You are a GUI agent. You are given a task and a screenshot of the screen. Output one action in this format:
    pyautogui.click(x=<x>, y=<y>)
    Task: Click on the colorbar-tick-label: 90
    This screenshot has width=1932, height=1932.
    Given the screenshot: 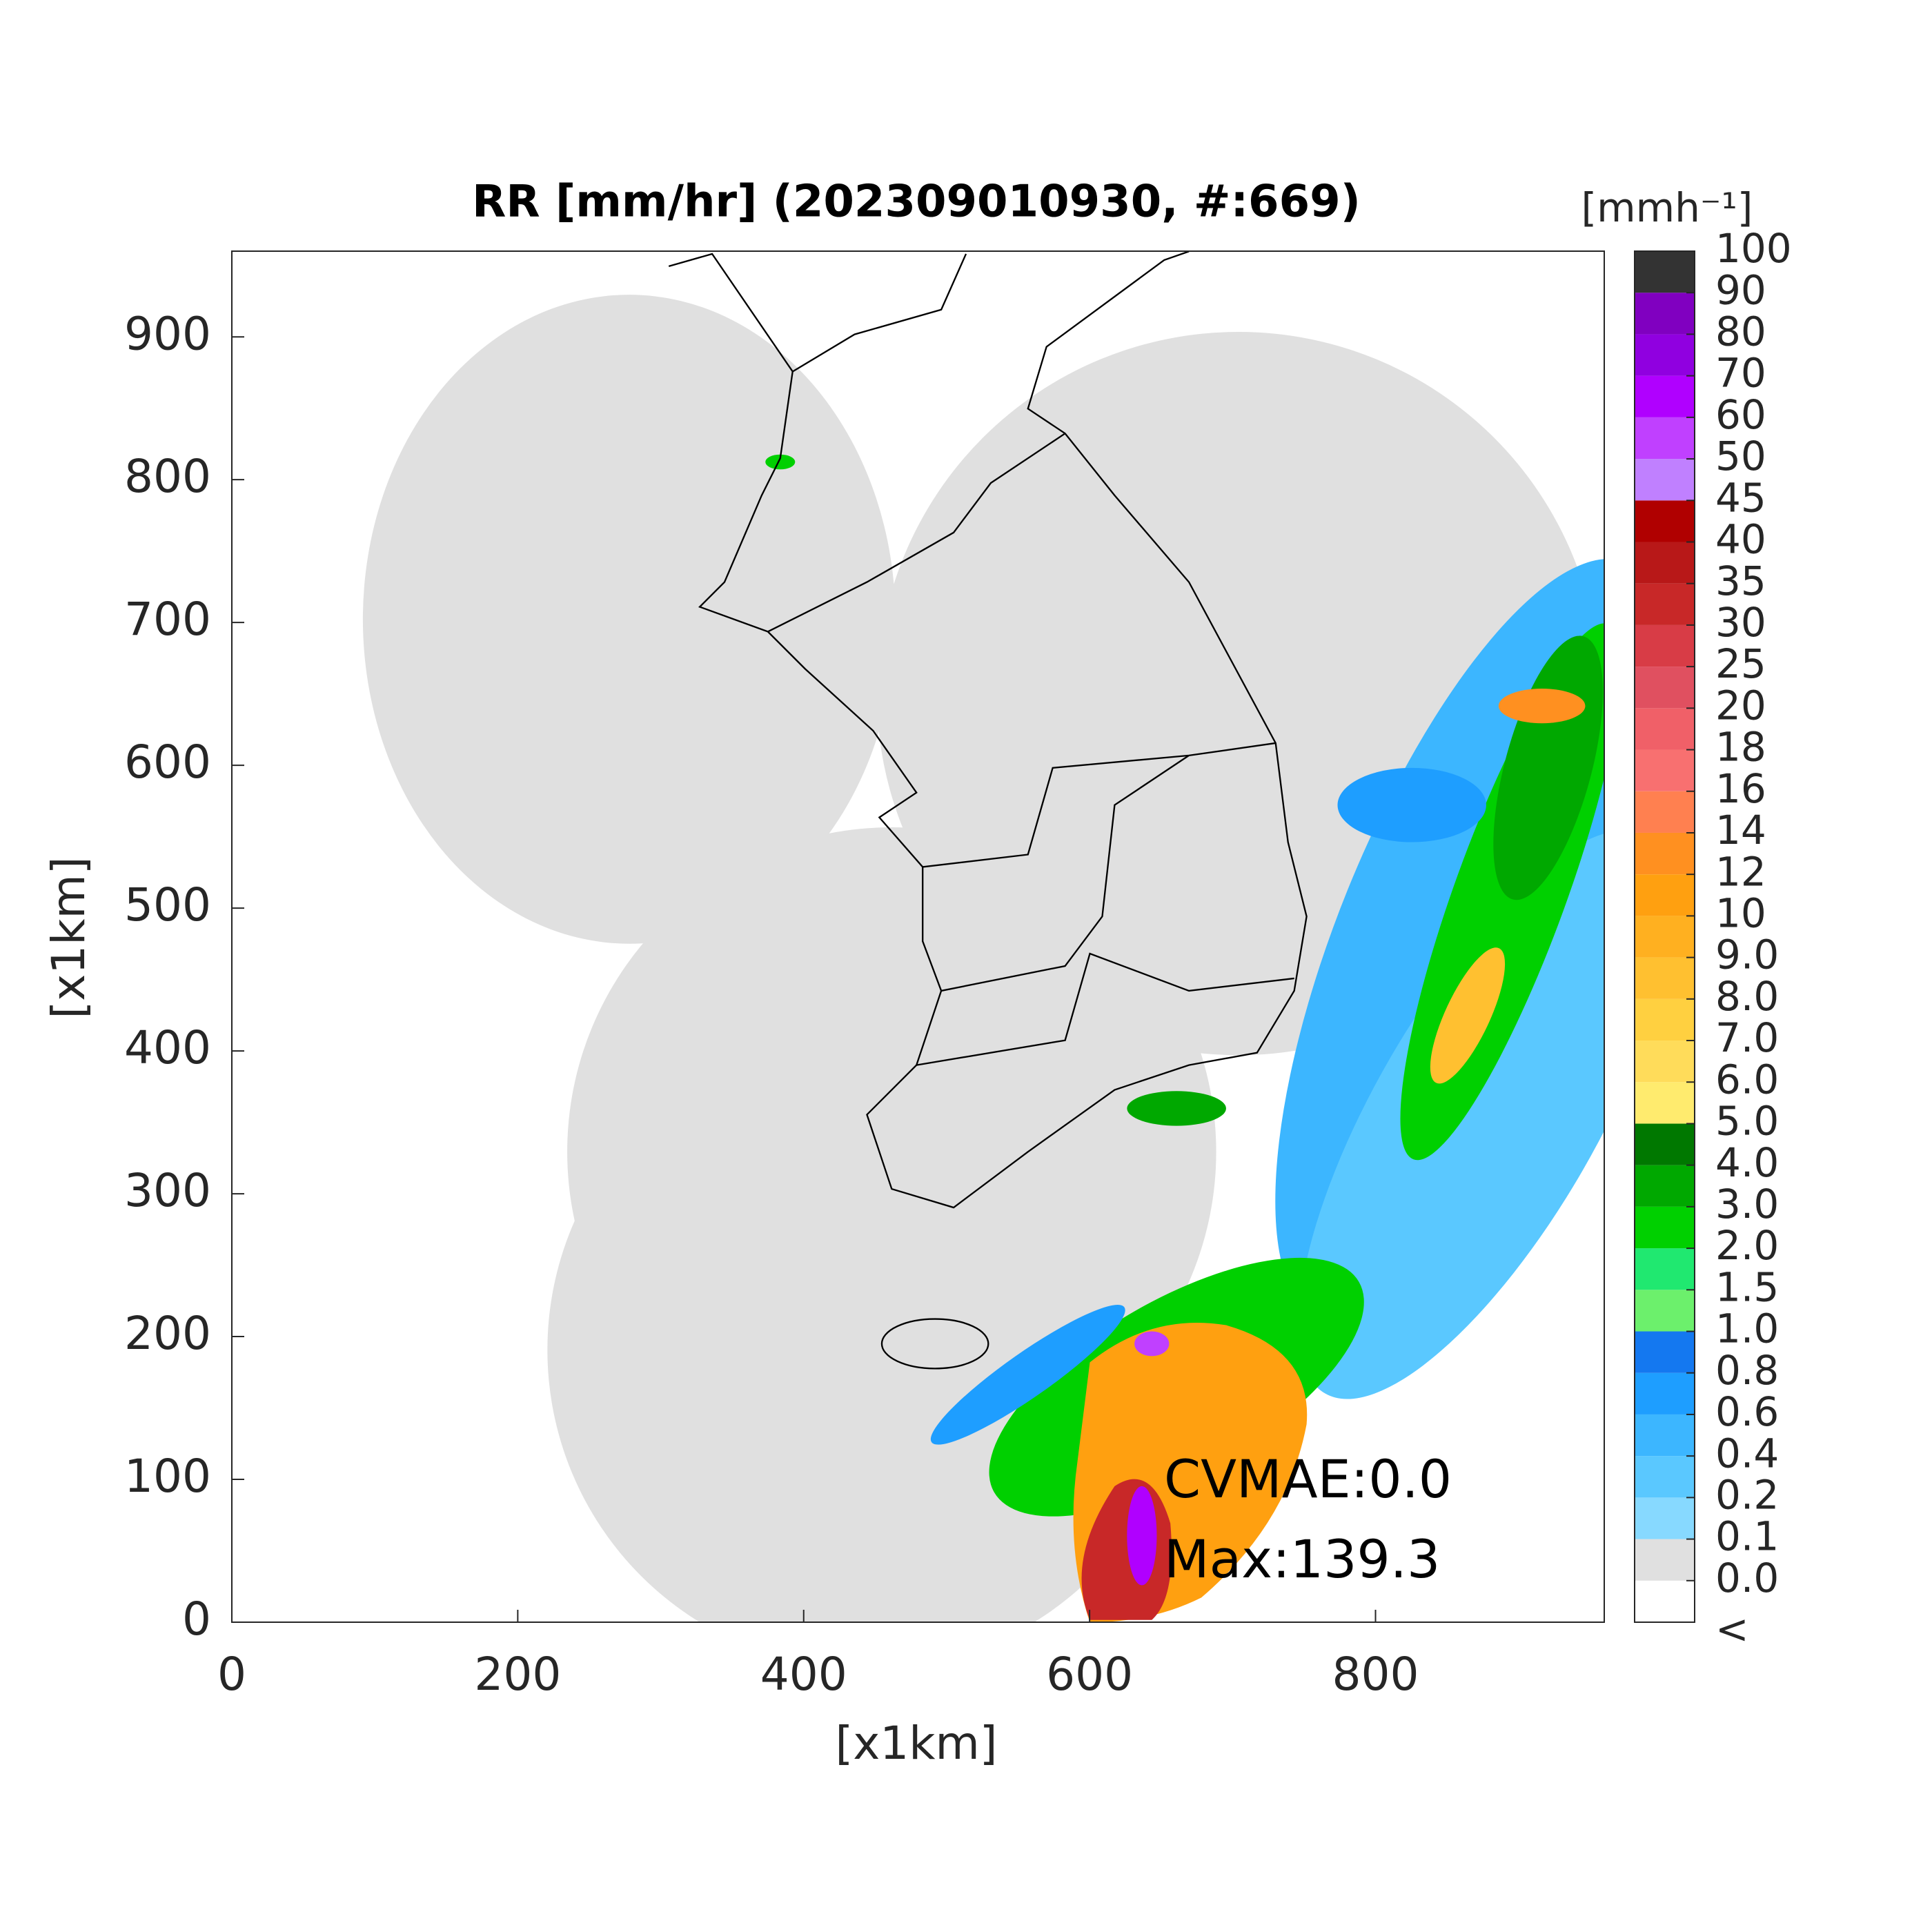 What is the action you would take?
    pyautogui.click(x=1740, y=289)
    